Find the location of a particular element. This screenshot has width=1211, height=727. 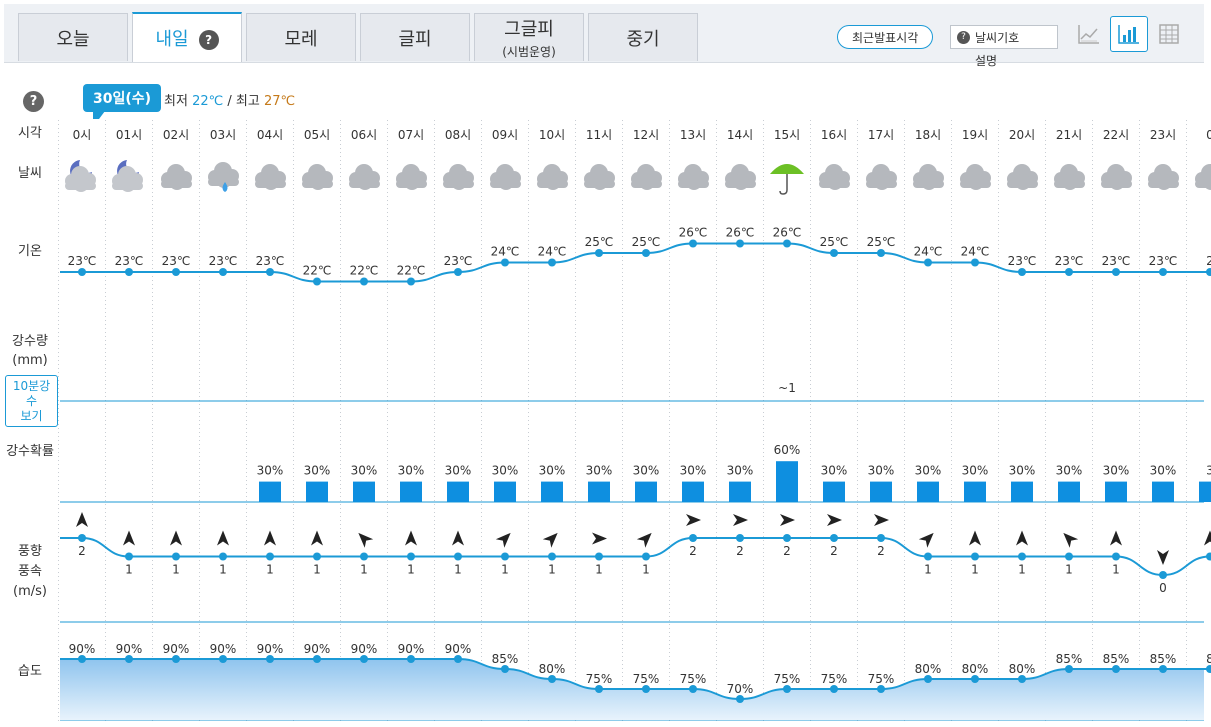

btn10-line2: 수 is located at coordinates (31, 401).